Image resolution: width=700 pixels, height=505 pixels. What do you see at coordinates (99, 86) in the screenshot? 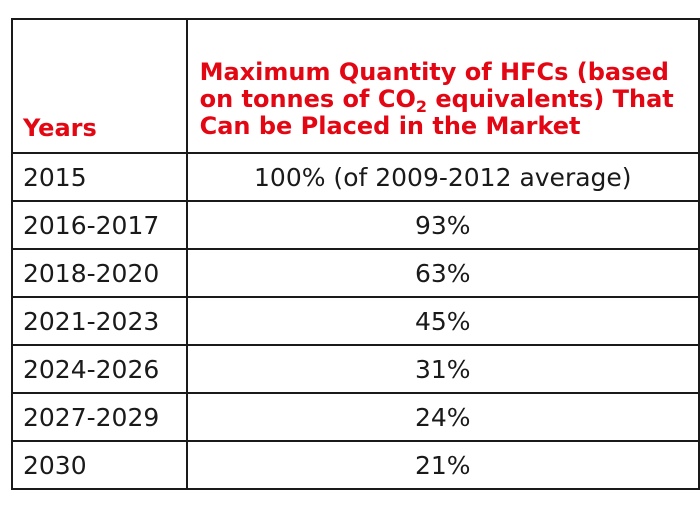
I see `header-years: Years` at bounding box center [99, 86].